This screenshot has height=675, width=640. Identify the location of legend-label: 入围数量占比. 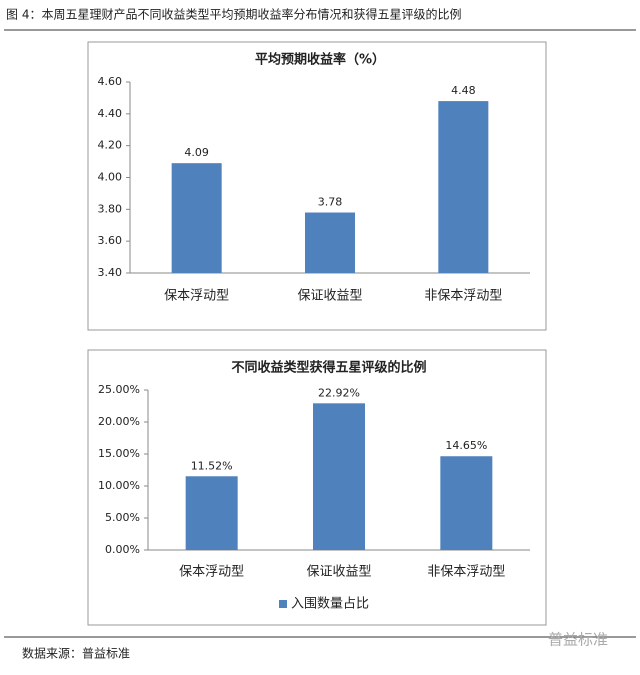
(330, 604).